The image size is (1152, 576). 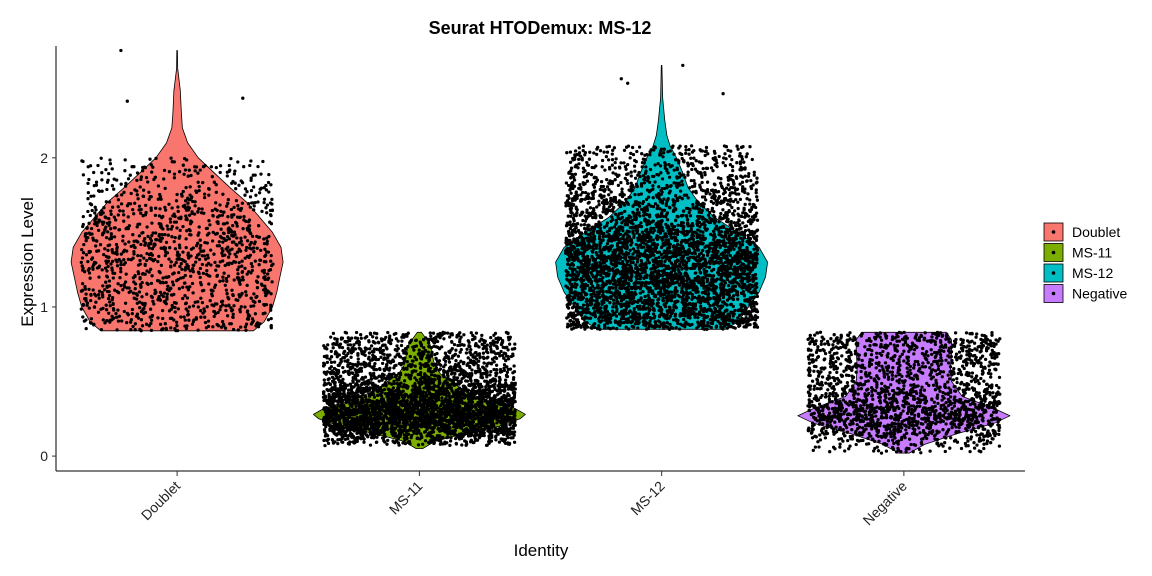 What do you see at coordinates (161, 501) in the screenshot?
I see `x-tick-label: Doublet` at bounding box center [161, 501].